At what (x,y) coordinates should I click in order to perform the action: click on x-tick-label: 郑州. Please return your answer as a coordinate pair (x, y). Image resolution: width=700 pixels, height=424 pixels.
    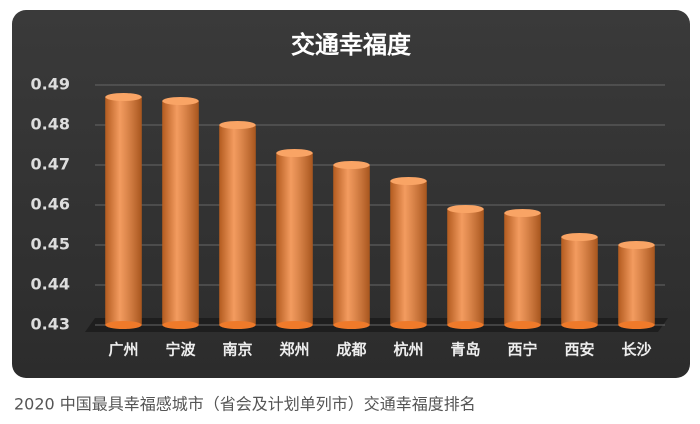
    Looking at the image, I should click on (294, 350).